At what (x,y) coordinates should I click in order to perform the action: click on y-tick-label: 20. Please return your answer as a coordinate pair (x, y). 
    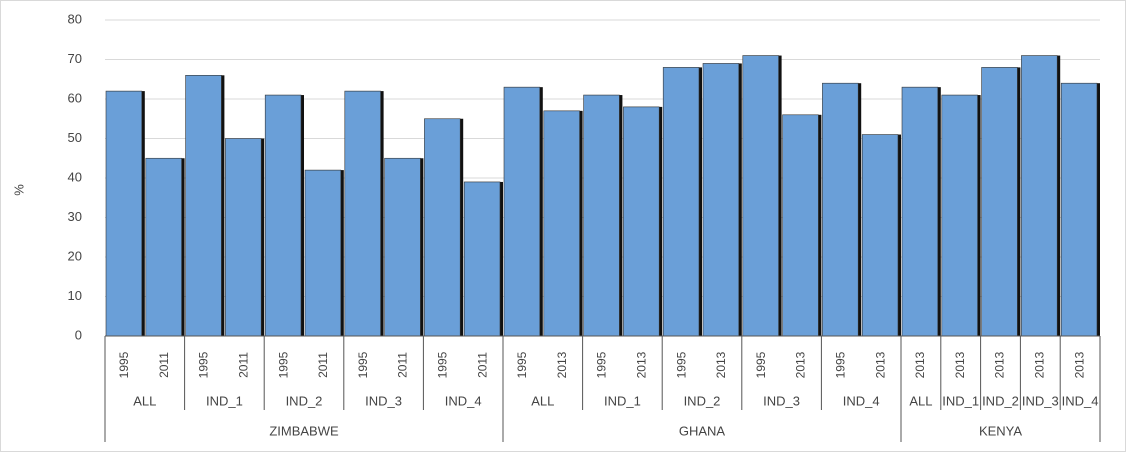
    Looking at the image, I should click on (75, 255).